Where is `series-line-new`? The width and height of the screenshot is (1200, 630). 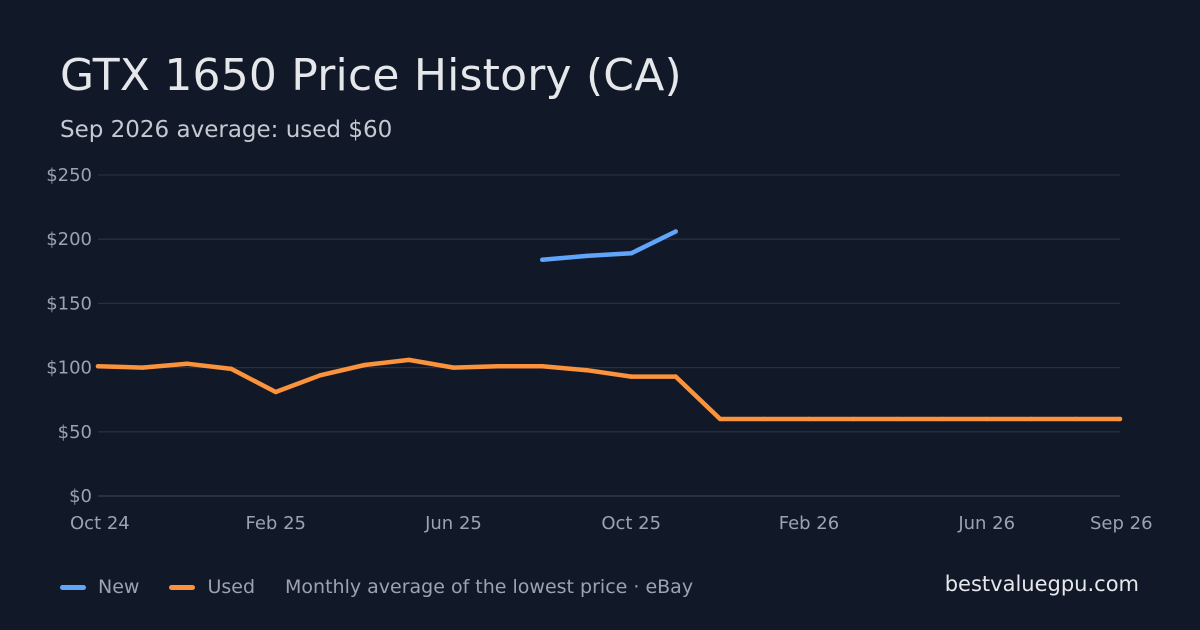 series-line-new is located at coordinates (609, 245).